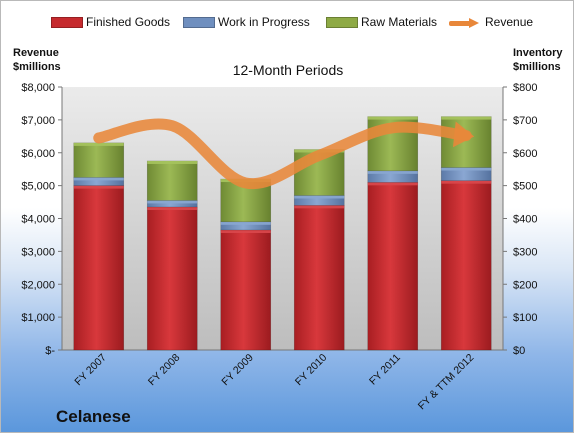  Describe the element at coordinates (537, 67) in the screenshot. I see `right-axis-title-line2: $millions` at that location.